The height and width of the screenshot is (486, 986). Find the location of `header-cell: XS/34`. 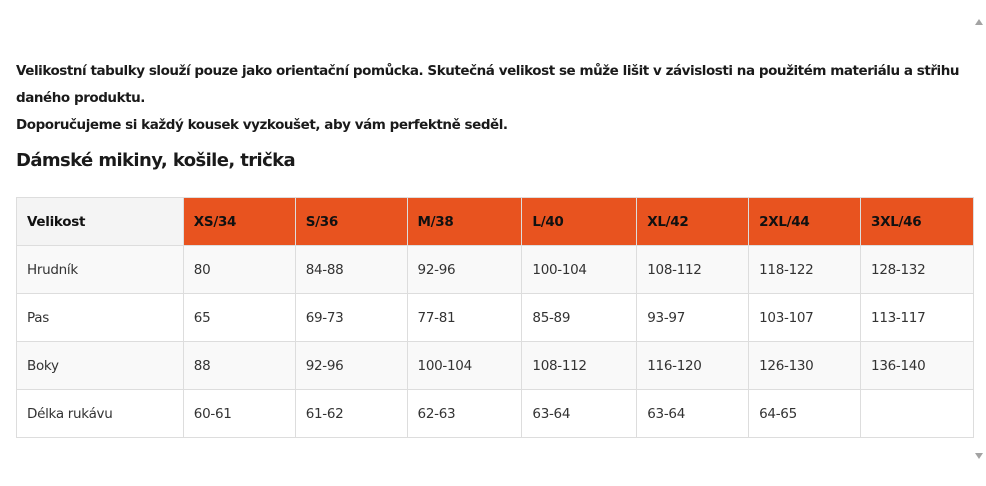

header-cell: XS/34 is located at coordinates (239, 221).